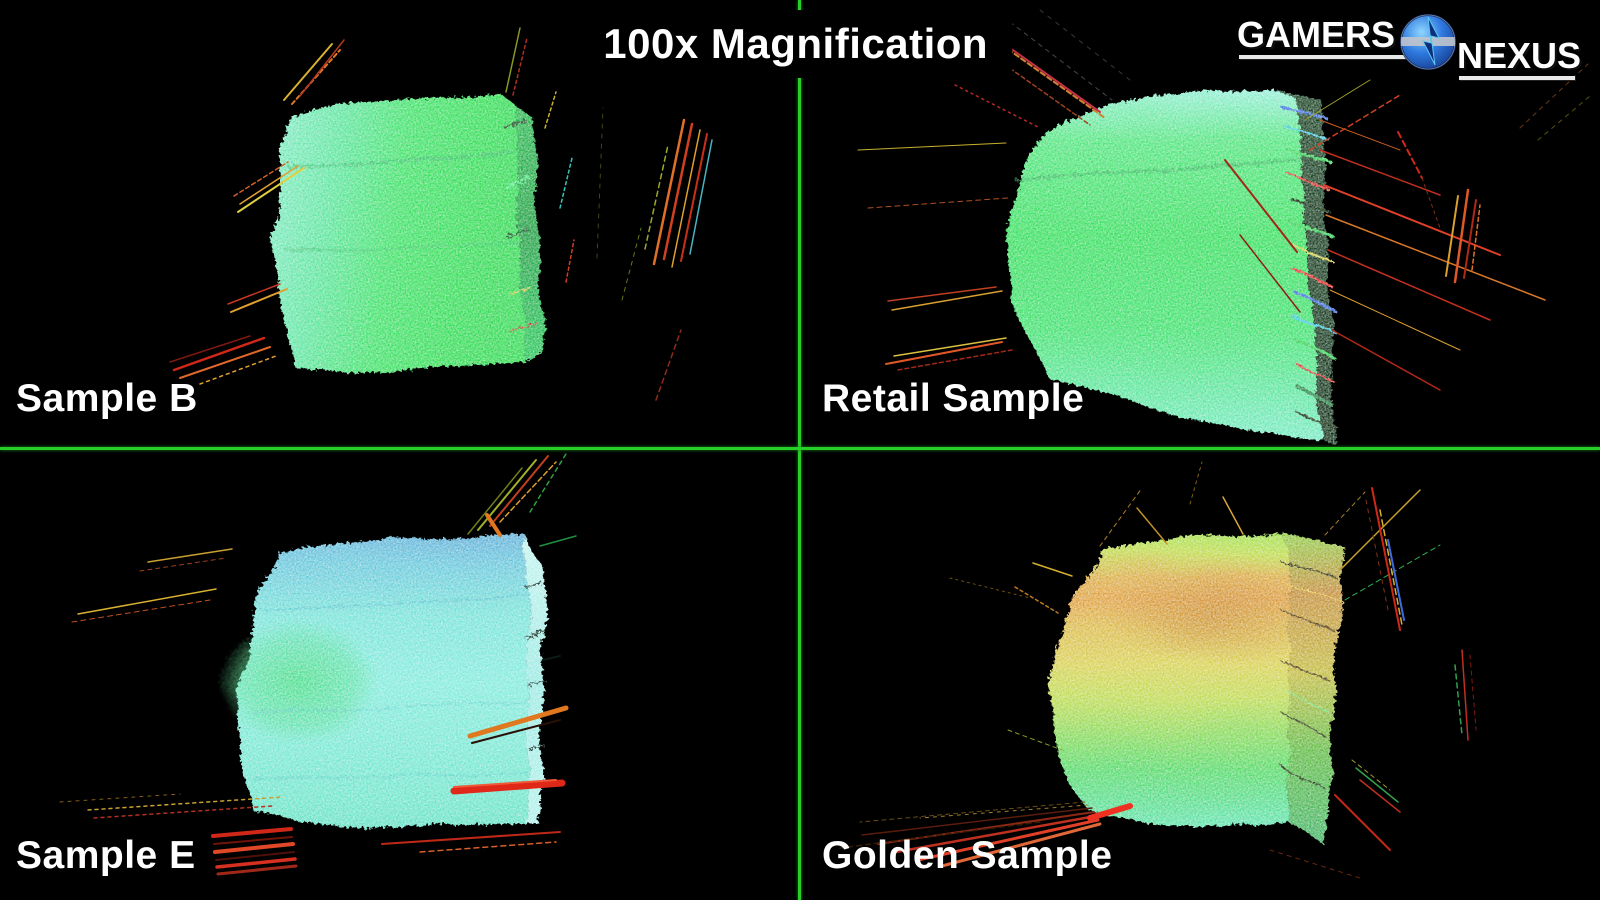  I want to click on noise-streaks, so click(441, 214).